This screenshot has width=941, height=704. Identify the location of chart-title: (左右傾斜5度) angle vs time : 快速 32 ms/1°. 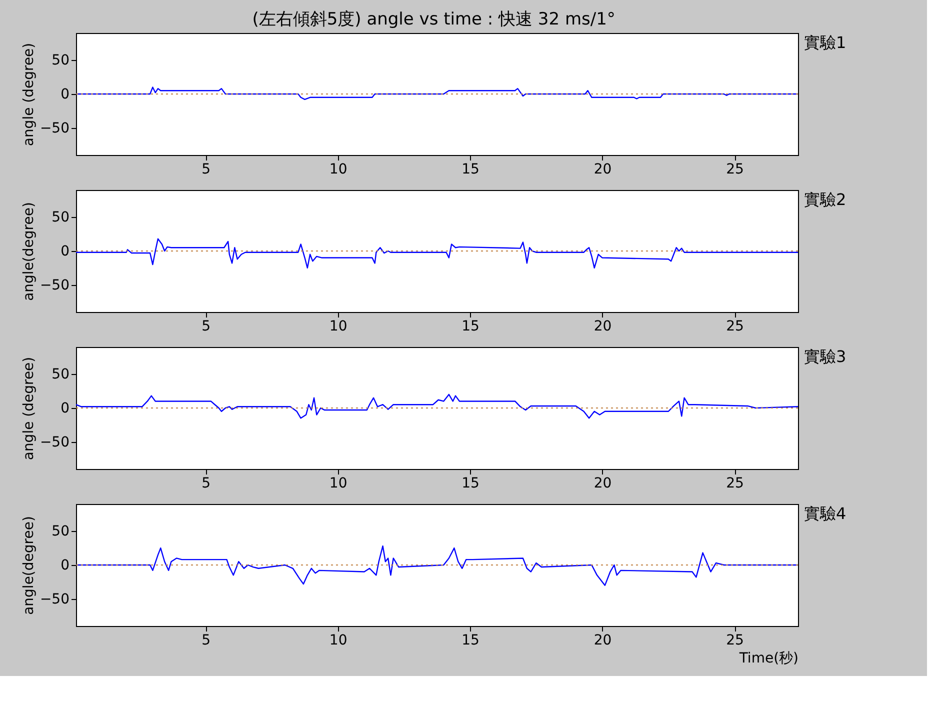
(434, 20).